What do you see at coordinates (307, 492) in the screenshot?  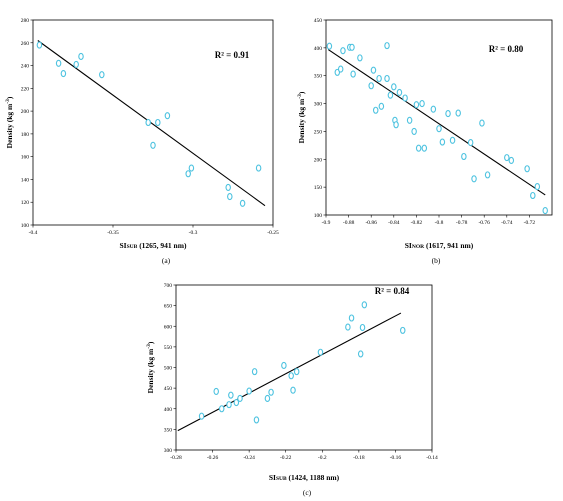 I see `panel-caption: (c)` at bounding box center [307, 492].